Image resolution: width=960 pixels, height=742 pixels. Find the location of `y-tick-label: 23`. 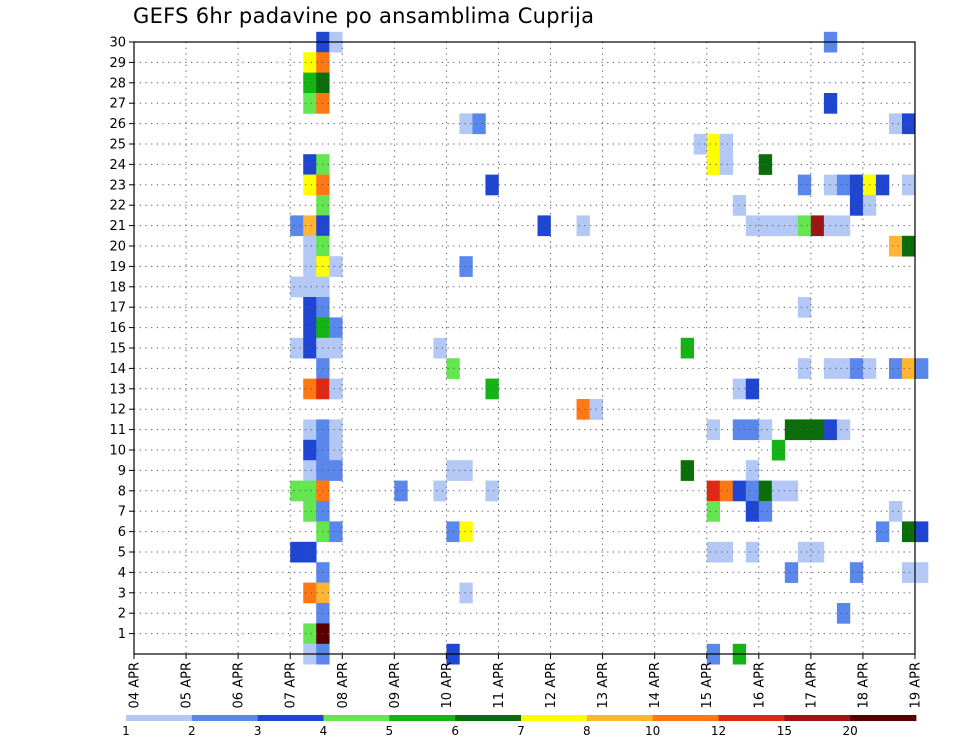

y-tick-label: 23 is located at coordinates (117, 185).